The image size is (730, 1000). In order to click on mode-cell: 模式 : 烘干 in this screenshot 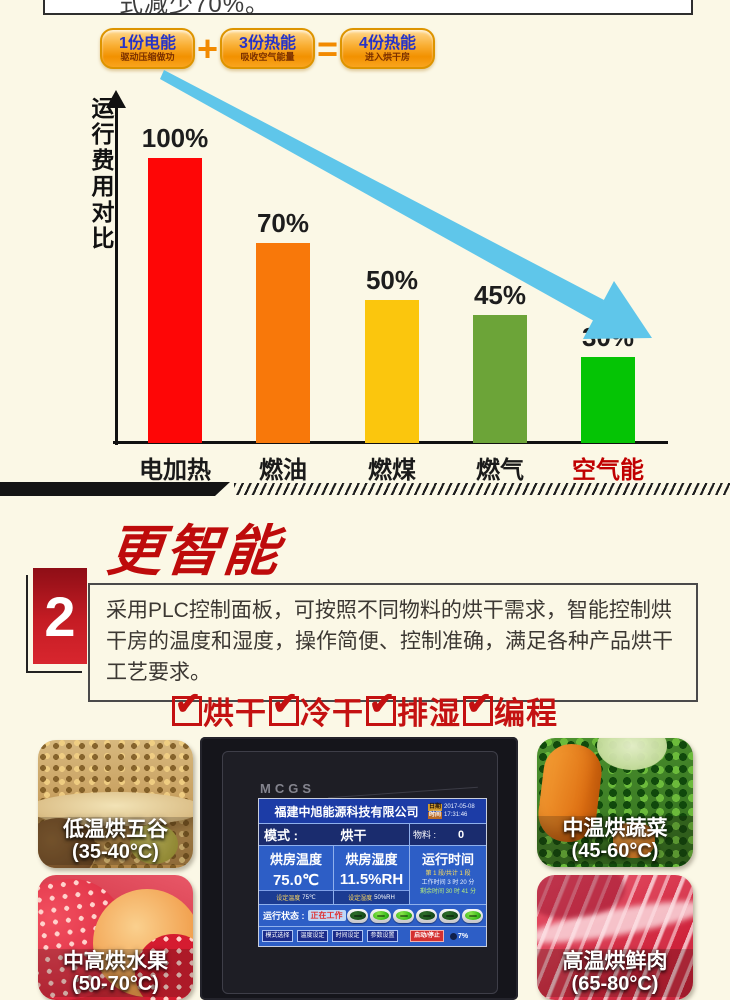, I will do `click(334, 834)`.